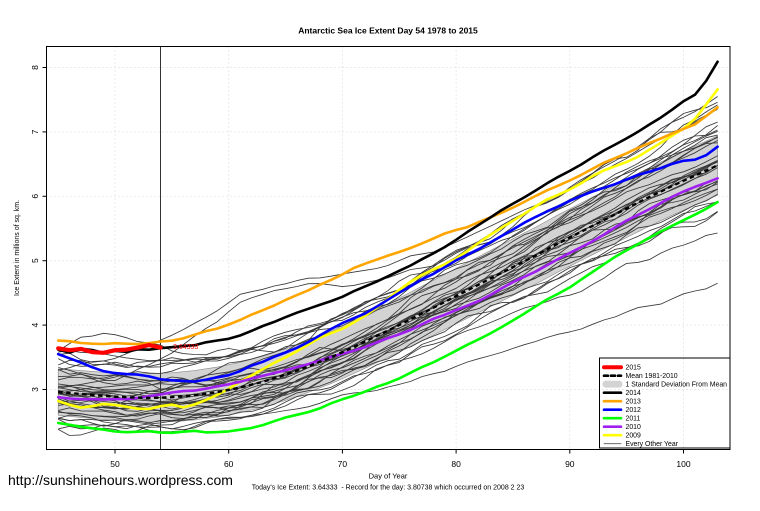 This screenshot has height=511, width=760. What do you see at coordinates (35, 131) in the screenshot?
I see `svg-text: 7` at bounding box center [35, 131].